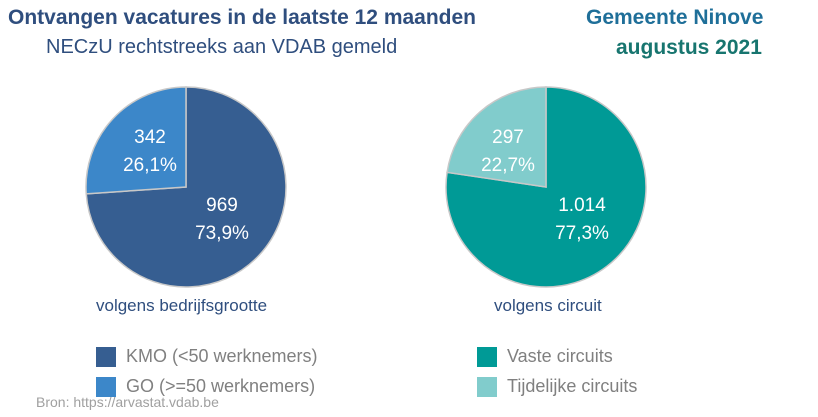  What do you see at coordinates (582, 205) in the screenshot?
I see `pie-value-label: 1.014` at bounding box center [582, 205].